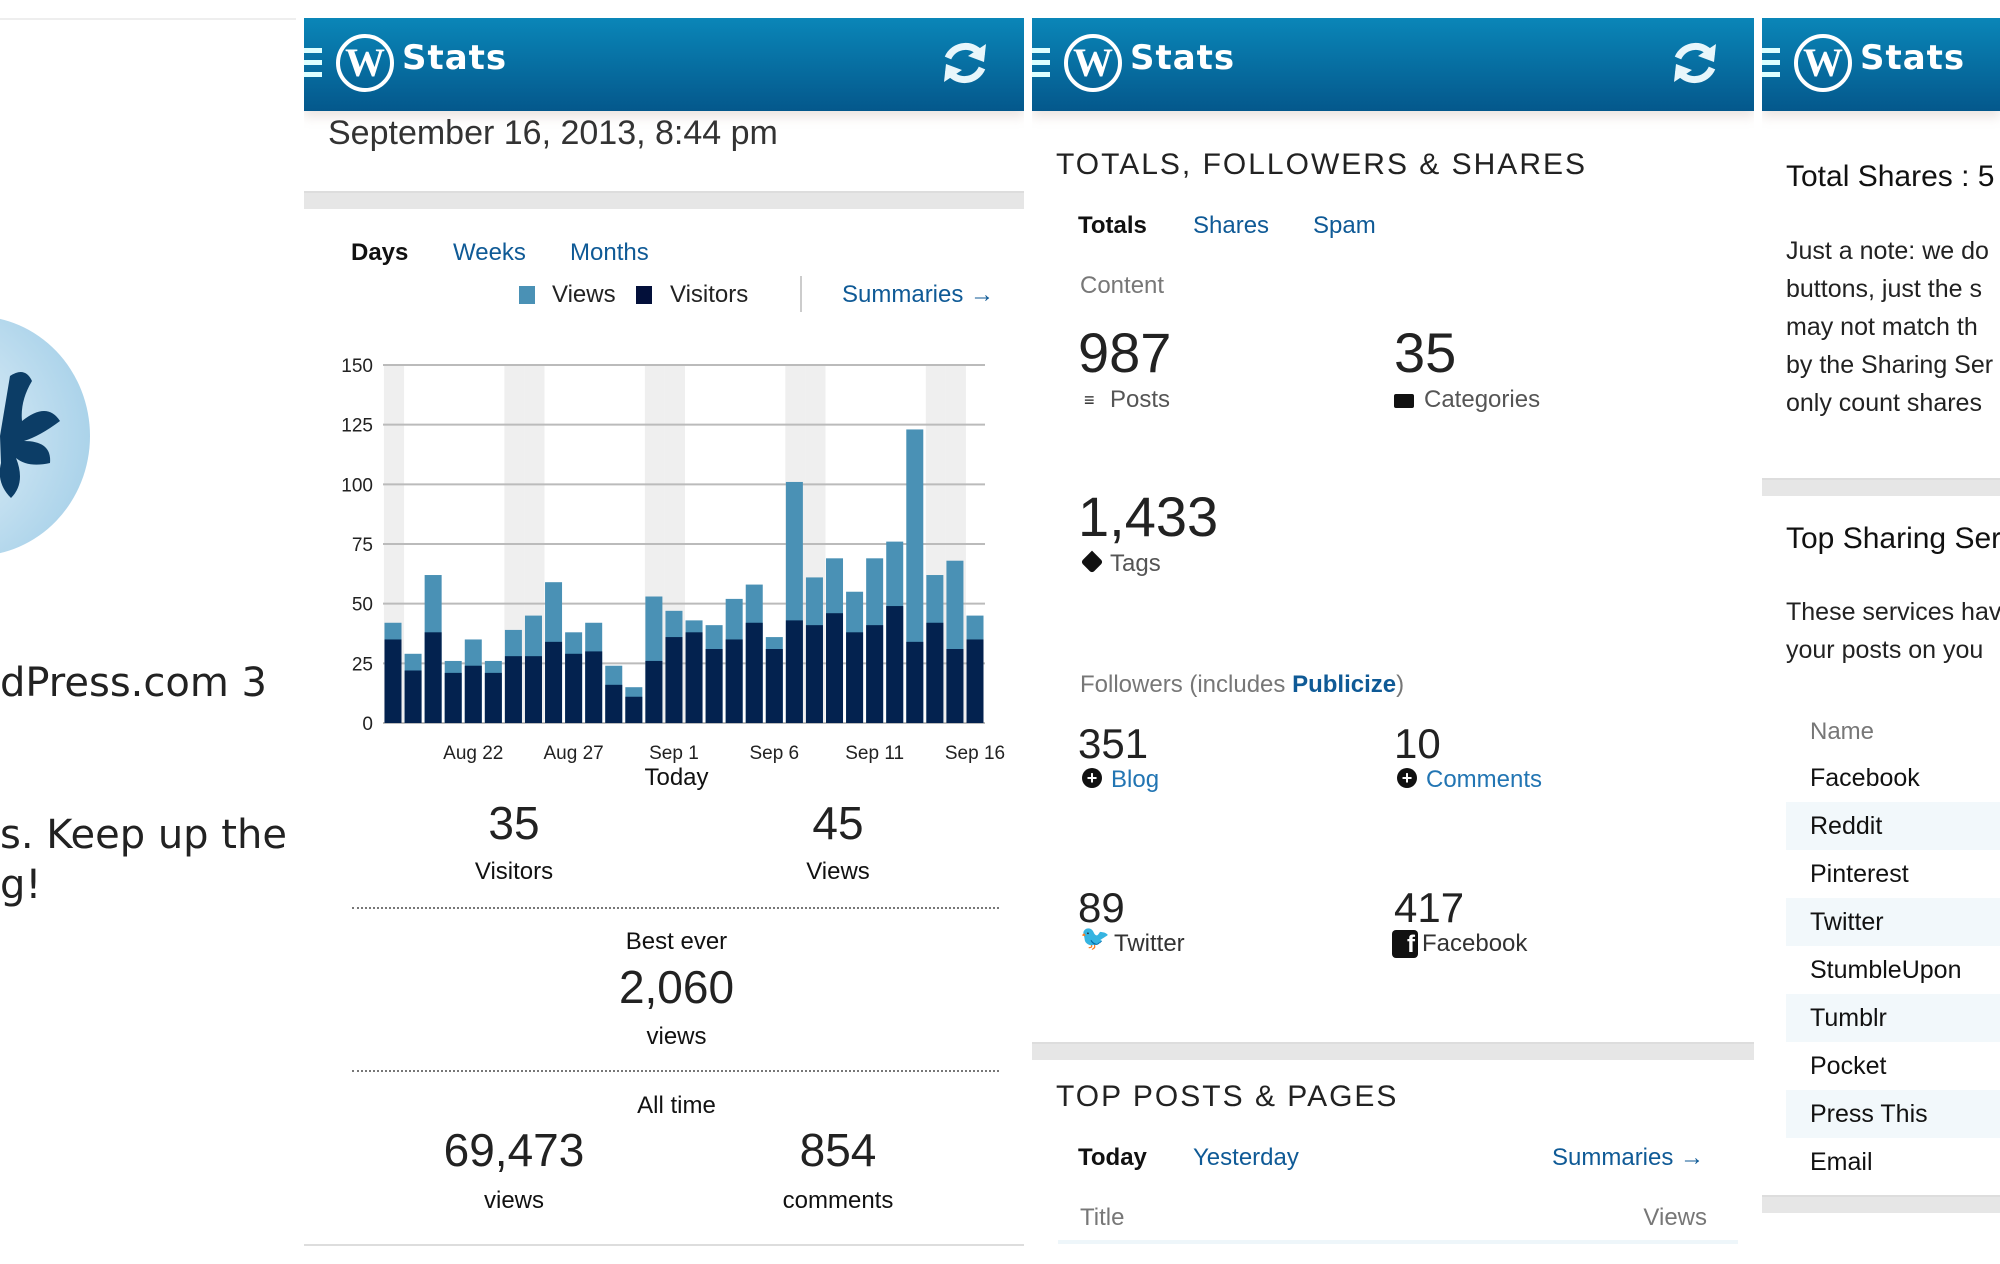  Describe the element at coordinates (1848, 1066) in the screenshot. I see `sharing-service-row: Pocket` at that location.